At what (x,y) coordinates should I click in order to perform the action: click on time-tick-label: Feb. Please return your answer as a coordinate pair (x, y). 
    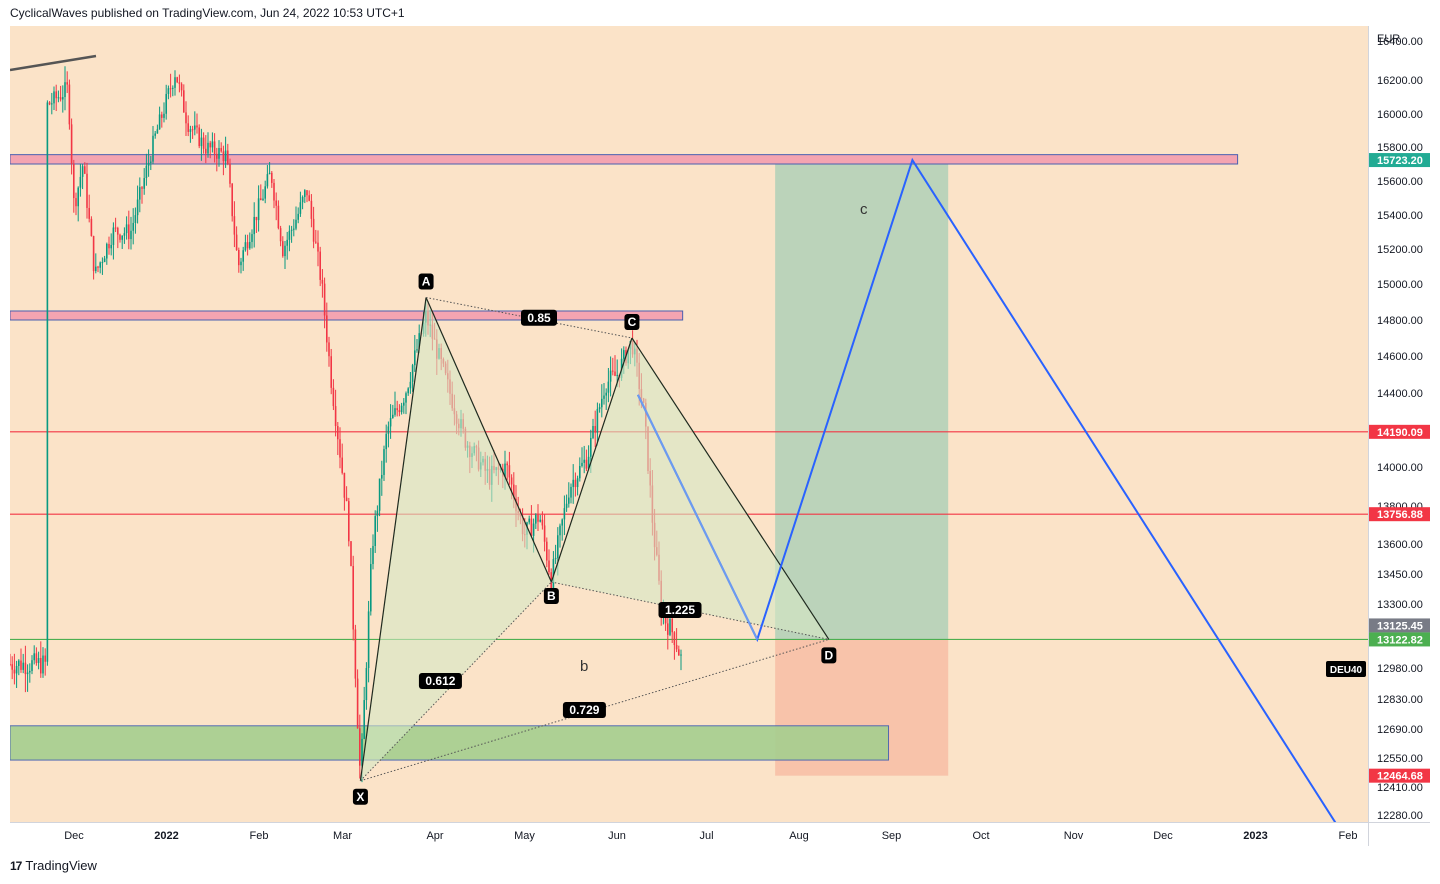
    Looking at the image, I should click on (1348, 836).